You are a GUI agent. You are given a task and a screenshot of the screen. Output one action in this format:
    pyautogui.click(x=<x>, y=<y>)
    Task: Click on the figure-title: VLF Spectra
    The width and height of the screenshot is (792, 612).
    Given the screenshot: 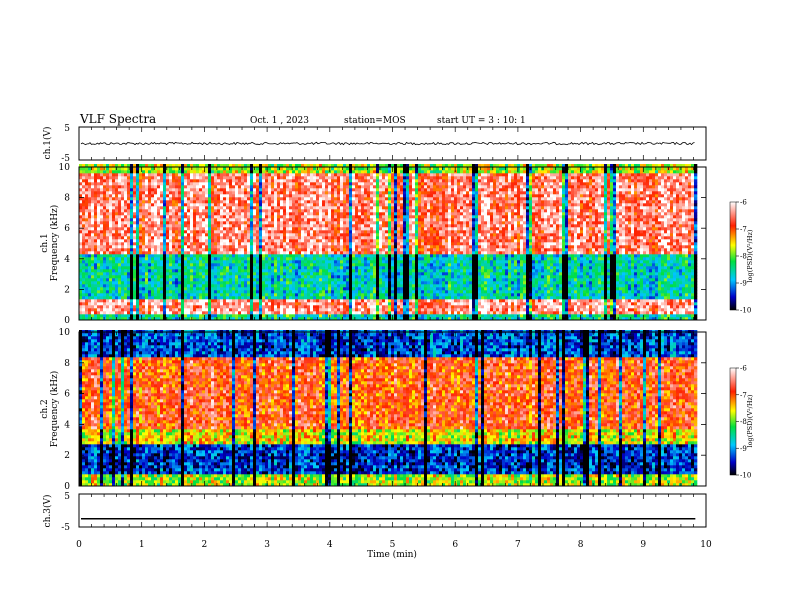 What is the action you would take?
    pyautogui.click(x=117, y=119)
    